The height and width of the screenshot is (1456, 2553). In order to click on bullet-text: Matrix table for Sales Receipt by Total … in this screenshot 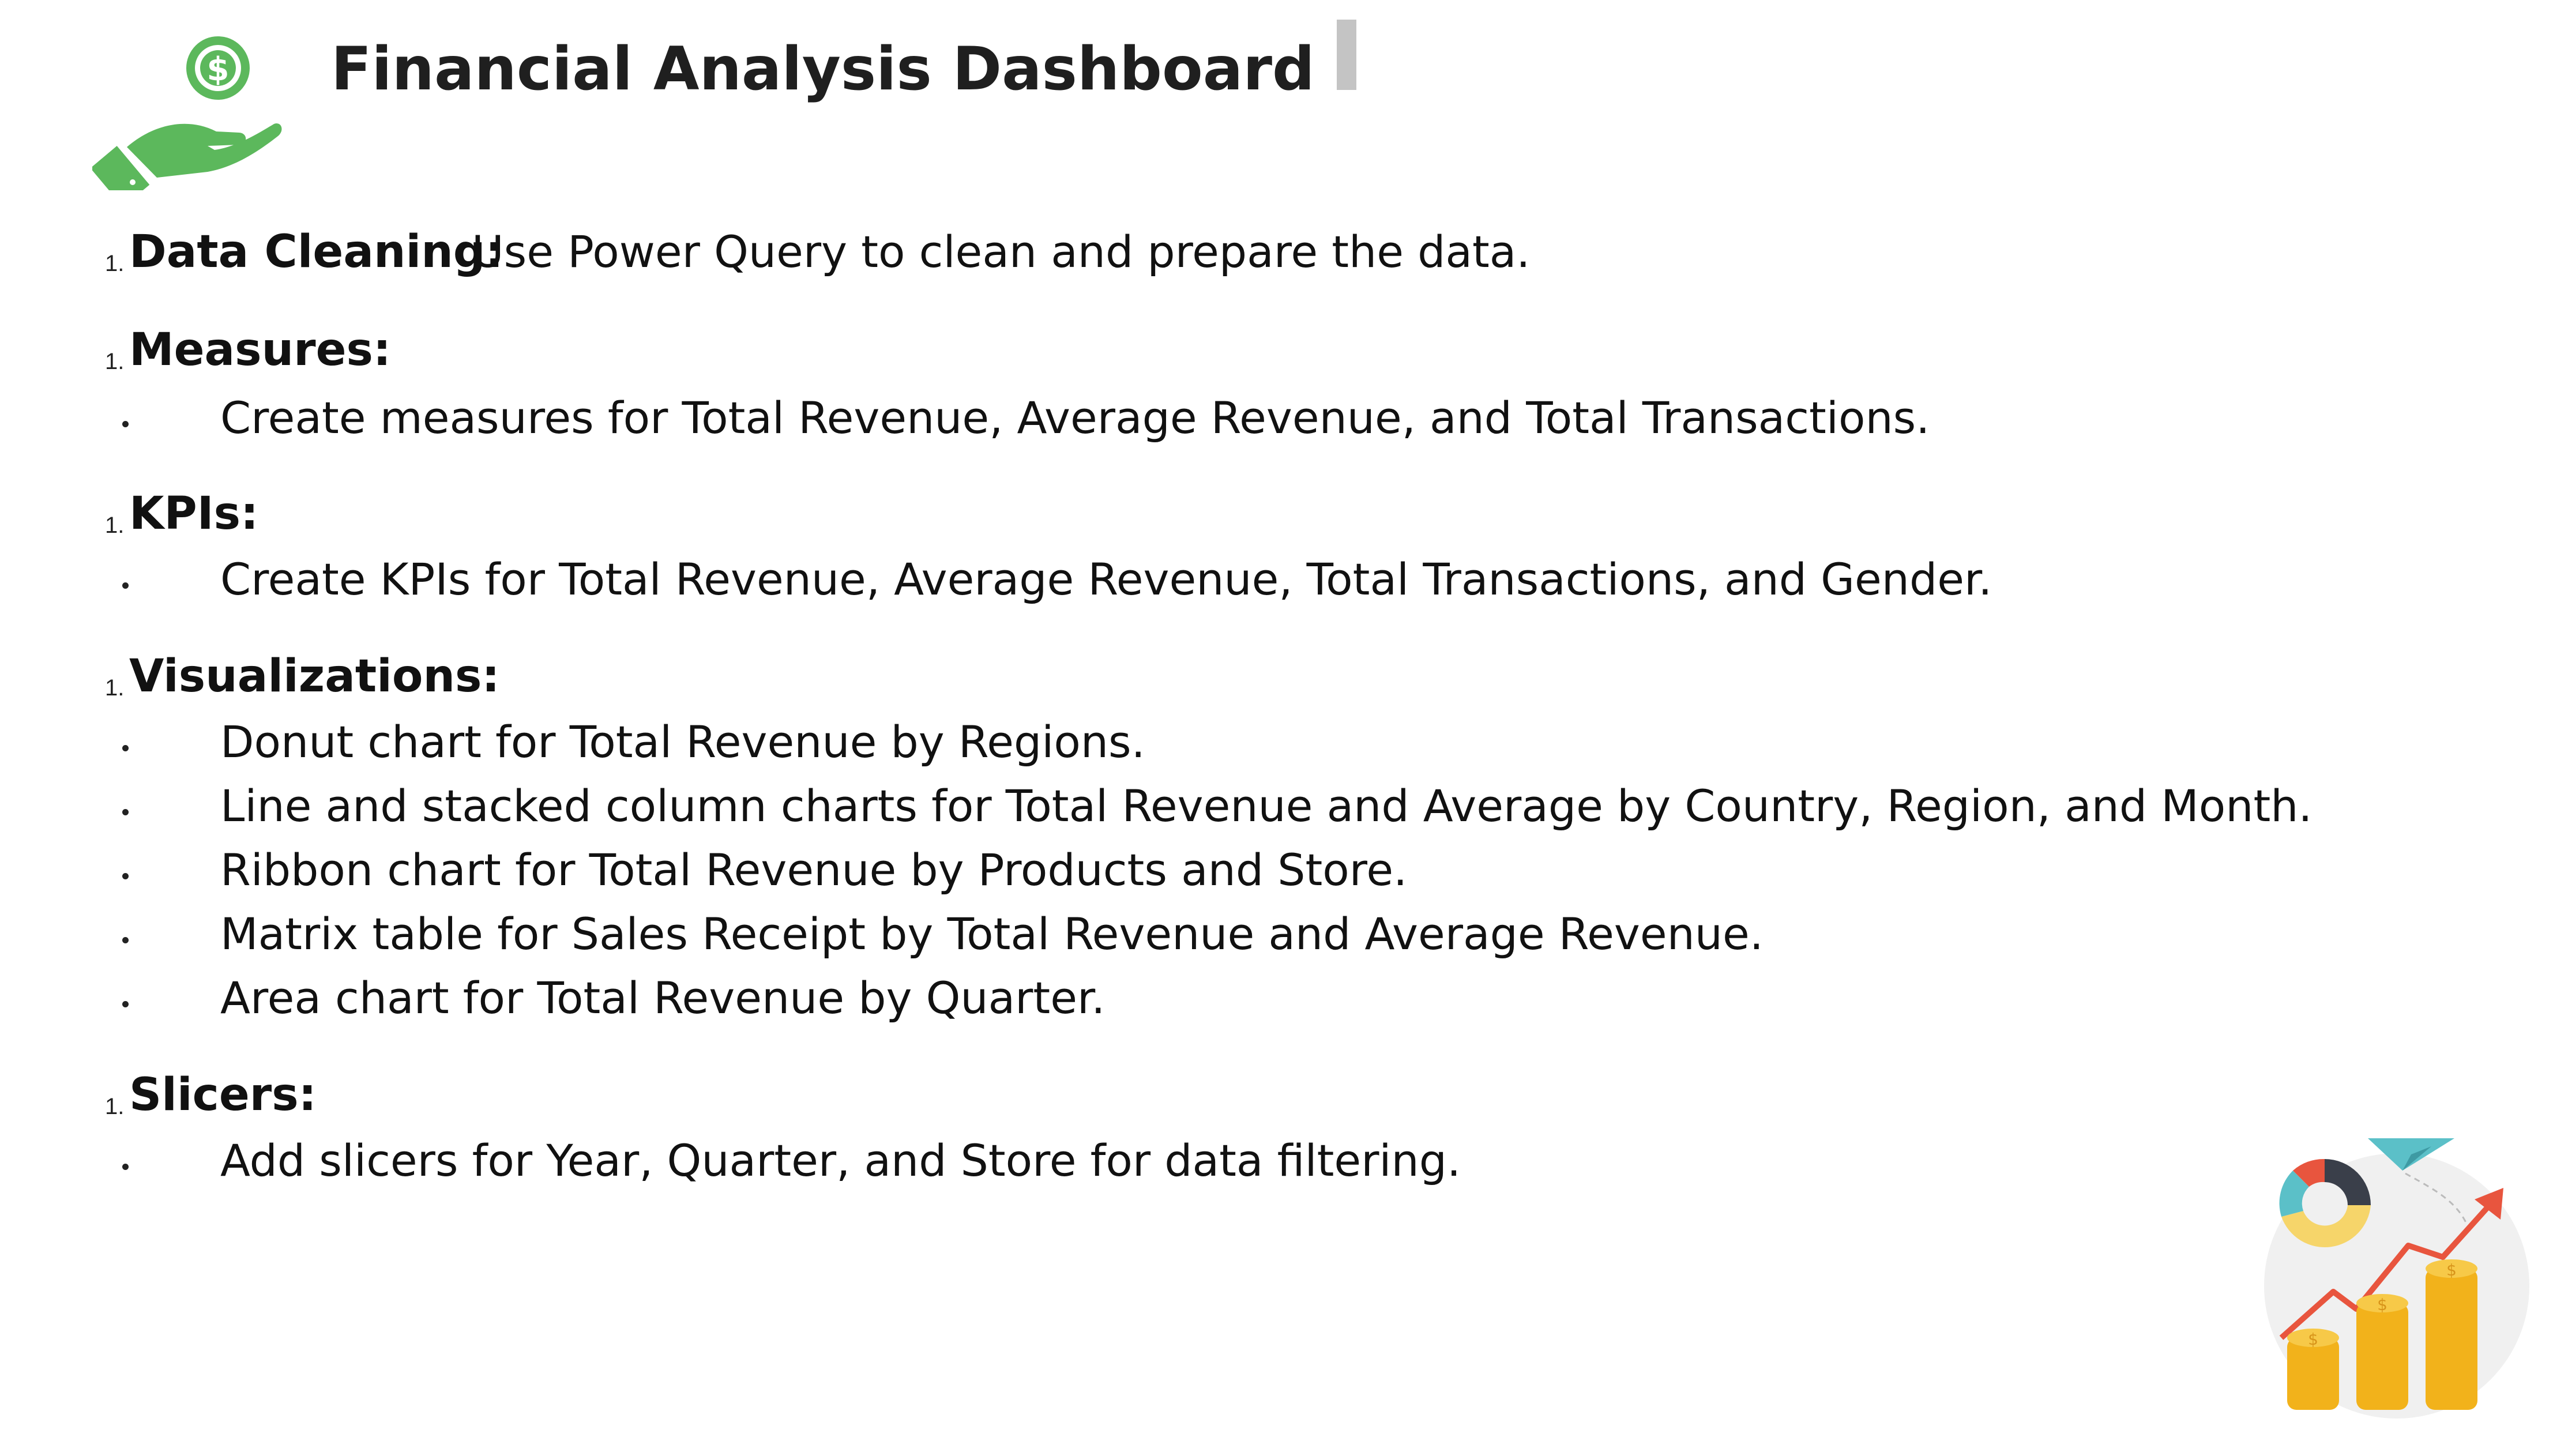, I will do `click(992, 934)`.